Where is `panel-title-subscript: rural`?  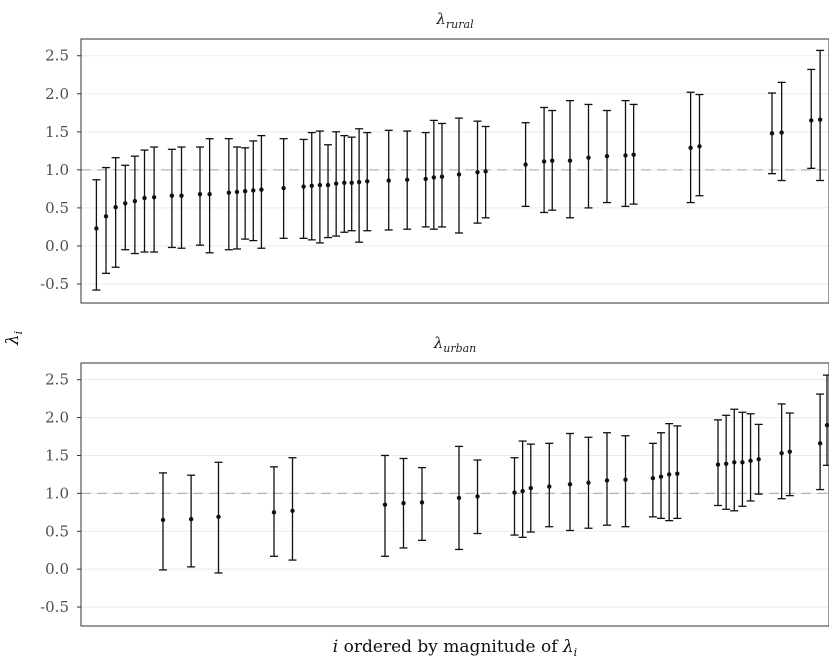 panel-title-subscript: rural is located at coordinates (460, 24).